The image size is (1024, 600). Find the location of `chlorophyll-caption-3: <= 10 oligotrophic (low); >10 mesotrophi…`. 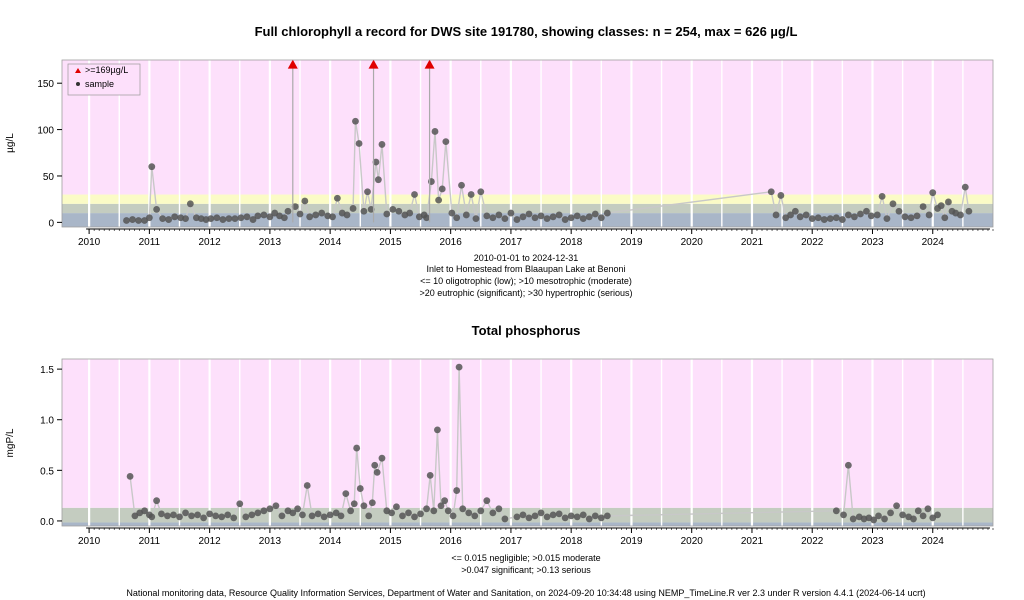

chlorophyll-caption-3: <= 10 oligotrophic (low); >10 mesotrophi… is located at coordinates (526, 281).